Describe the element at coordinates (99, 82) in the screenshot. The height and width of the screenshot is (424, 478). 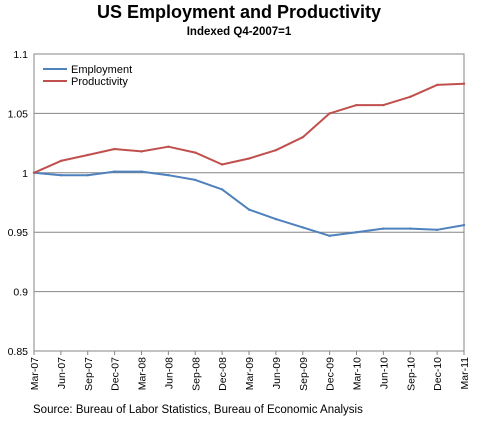
I see `legend-label-productivity: Productivity` at that location.